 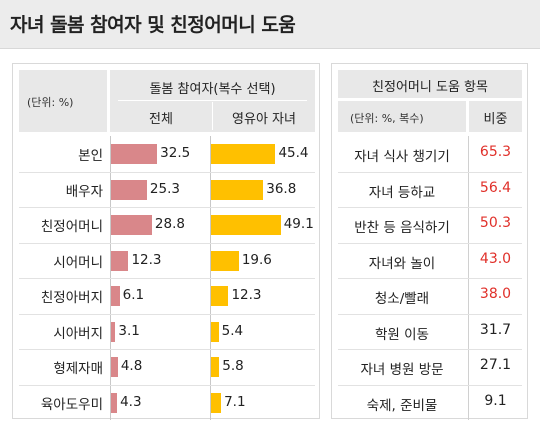 I want to click on total-value-label: 28.8, so click(x=169, y=224).